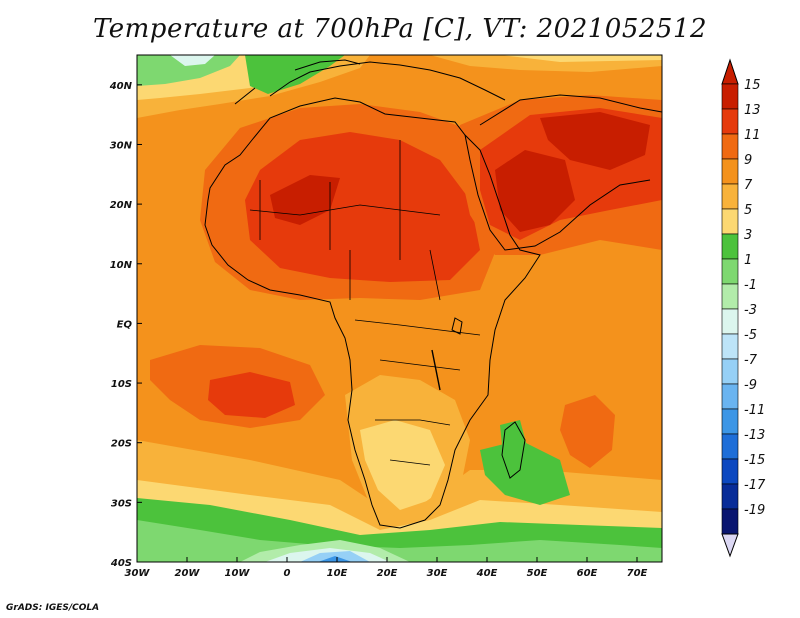 The width and height of the screenshot is (800, 618). I want to click on y-tick-label: EQ, so click(125, 324).